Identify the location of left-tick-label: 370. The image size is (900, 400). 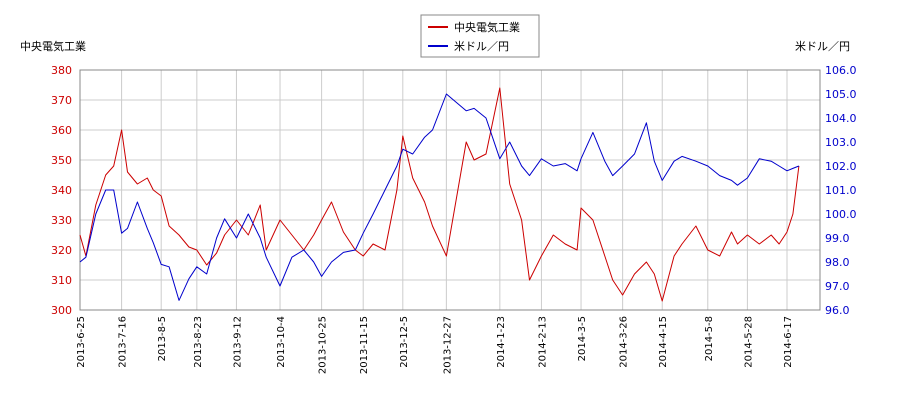
(61, 100).